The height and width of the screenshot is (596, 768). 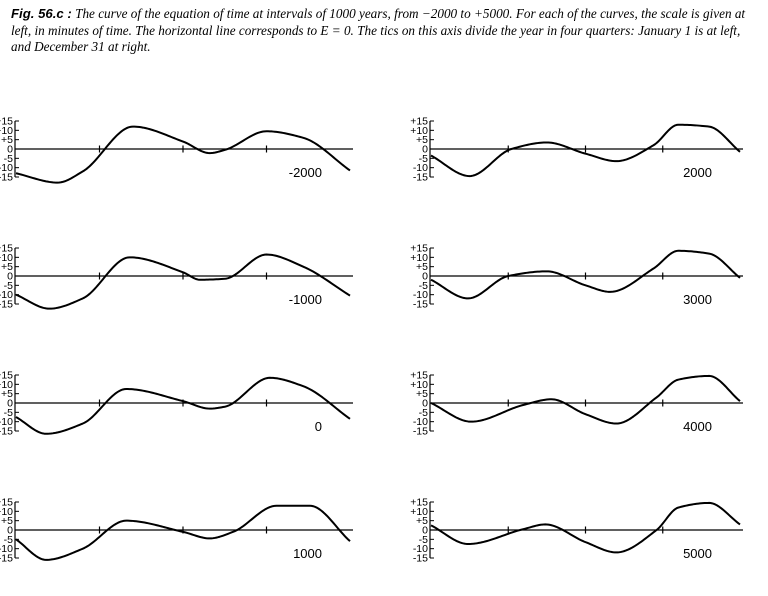 I want to click on chart-panel: +15+10+50-5-10-15 2000, so click(x=576, y=150).